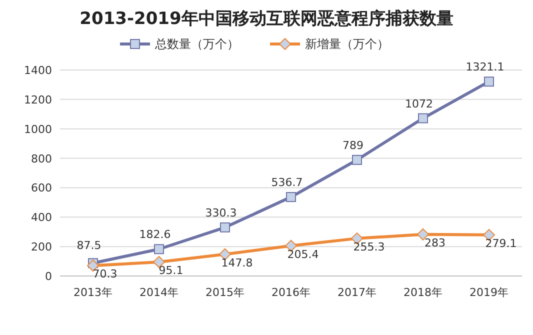 The image size is (533, 335). What do you see at coordinates (155, 235) in the screenshot?
I see `data-label: 182.6` at bounding box center [155, 235].